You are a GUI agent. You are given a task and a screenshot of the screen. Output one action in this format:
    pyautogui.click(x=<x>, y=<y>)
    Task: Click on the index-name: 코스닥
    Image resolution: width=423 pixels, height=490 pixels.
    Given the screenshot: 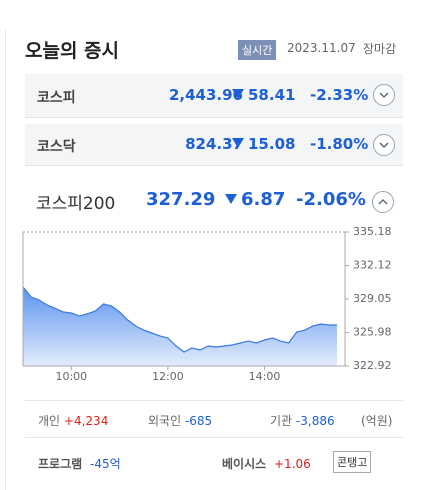 What is the action you would take?
    pyautogui.click(x=56, y=147)
    